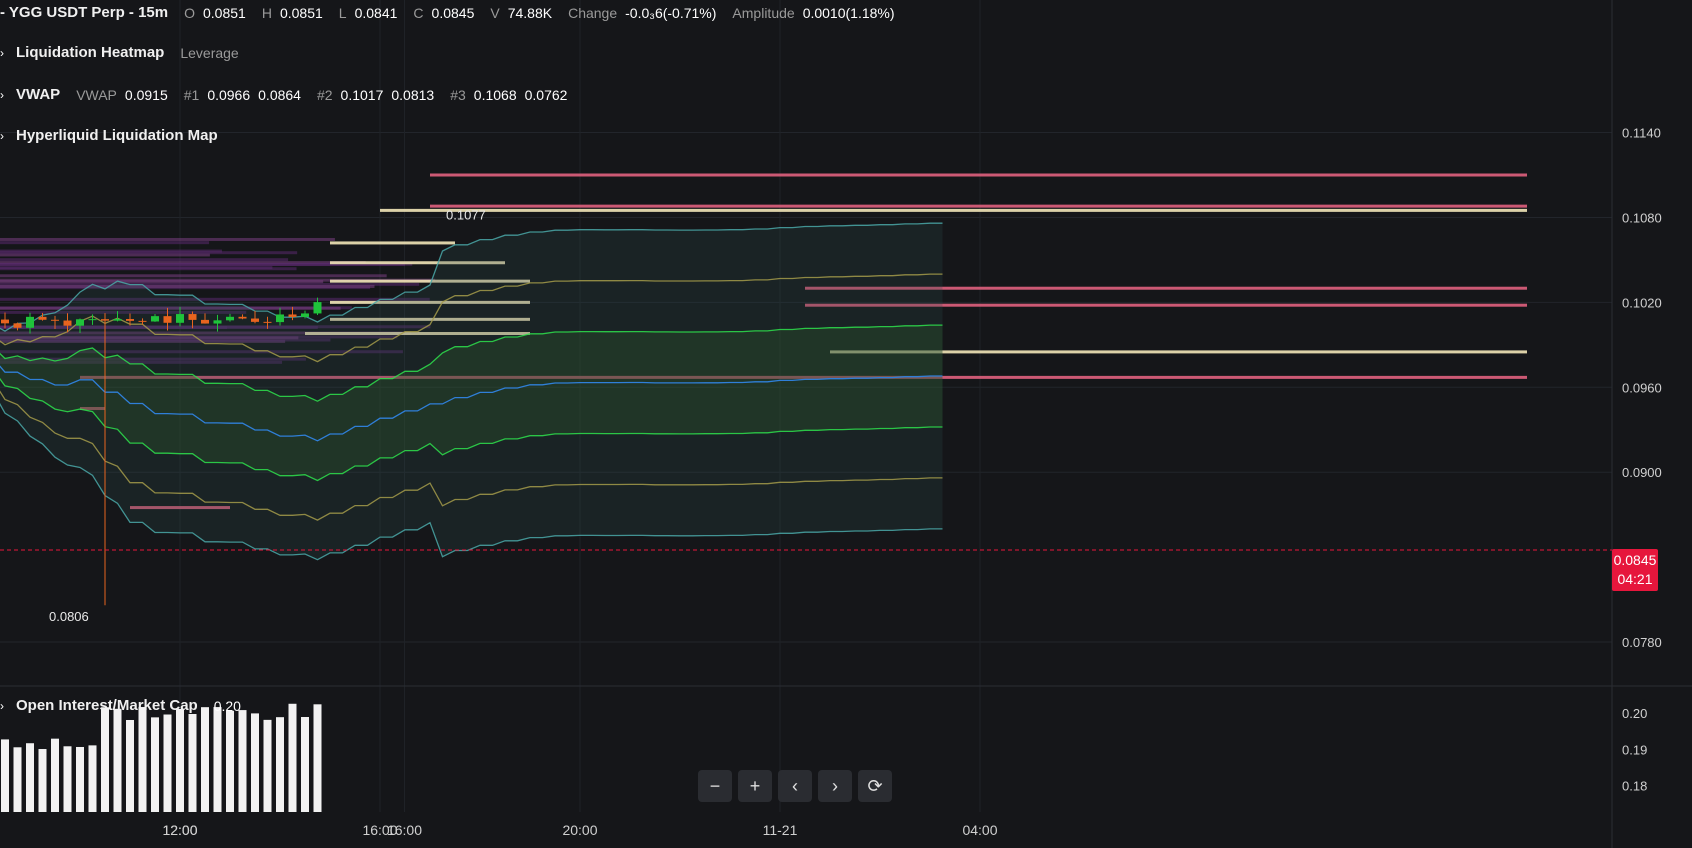 The height and width of the screenshot is (848, 1692). I want to click on band1-lower: 0.0864, so click(279, 94).